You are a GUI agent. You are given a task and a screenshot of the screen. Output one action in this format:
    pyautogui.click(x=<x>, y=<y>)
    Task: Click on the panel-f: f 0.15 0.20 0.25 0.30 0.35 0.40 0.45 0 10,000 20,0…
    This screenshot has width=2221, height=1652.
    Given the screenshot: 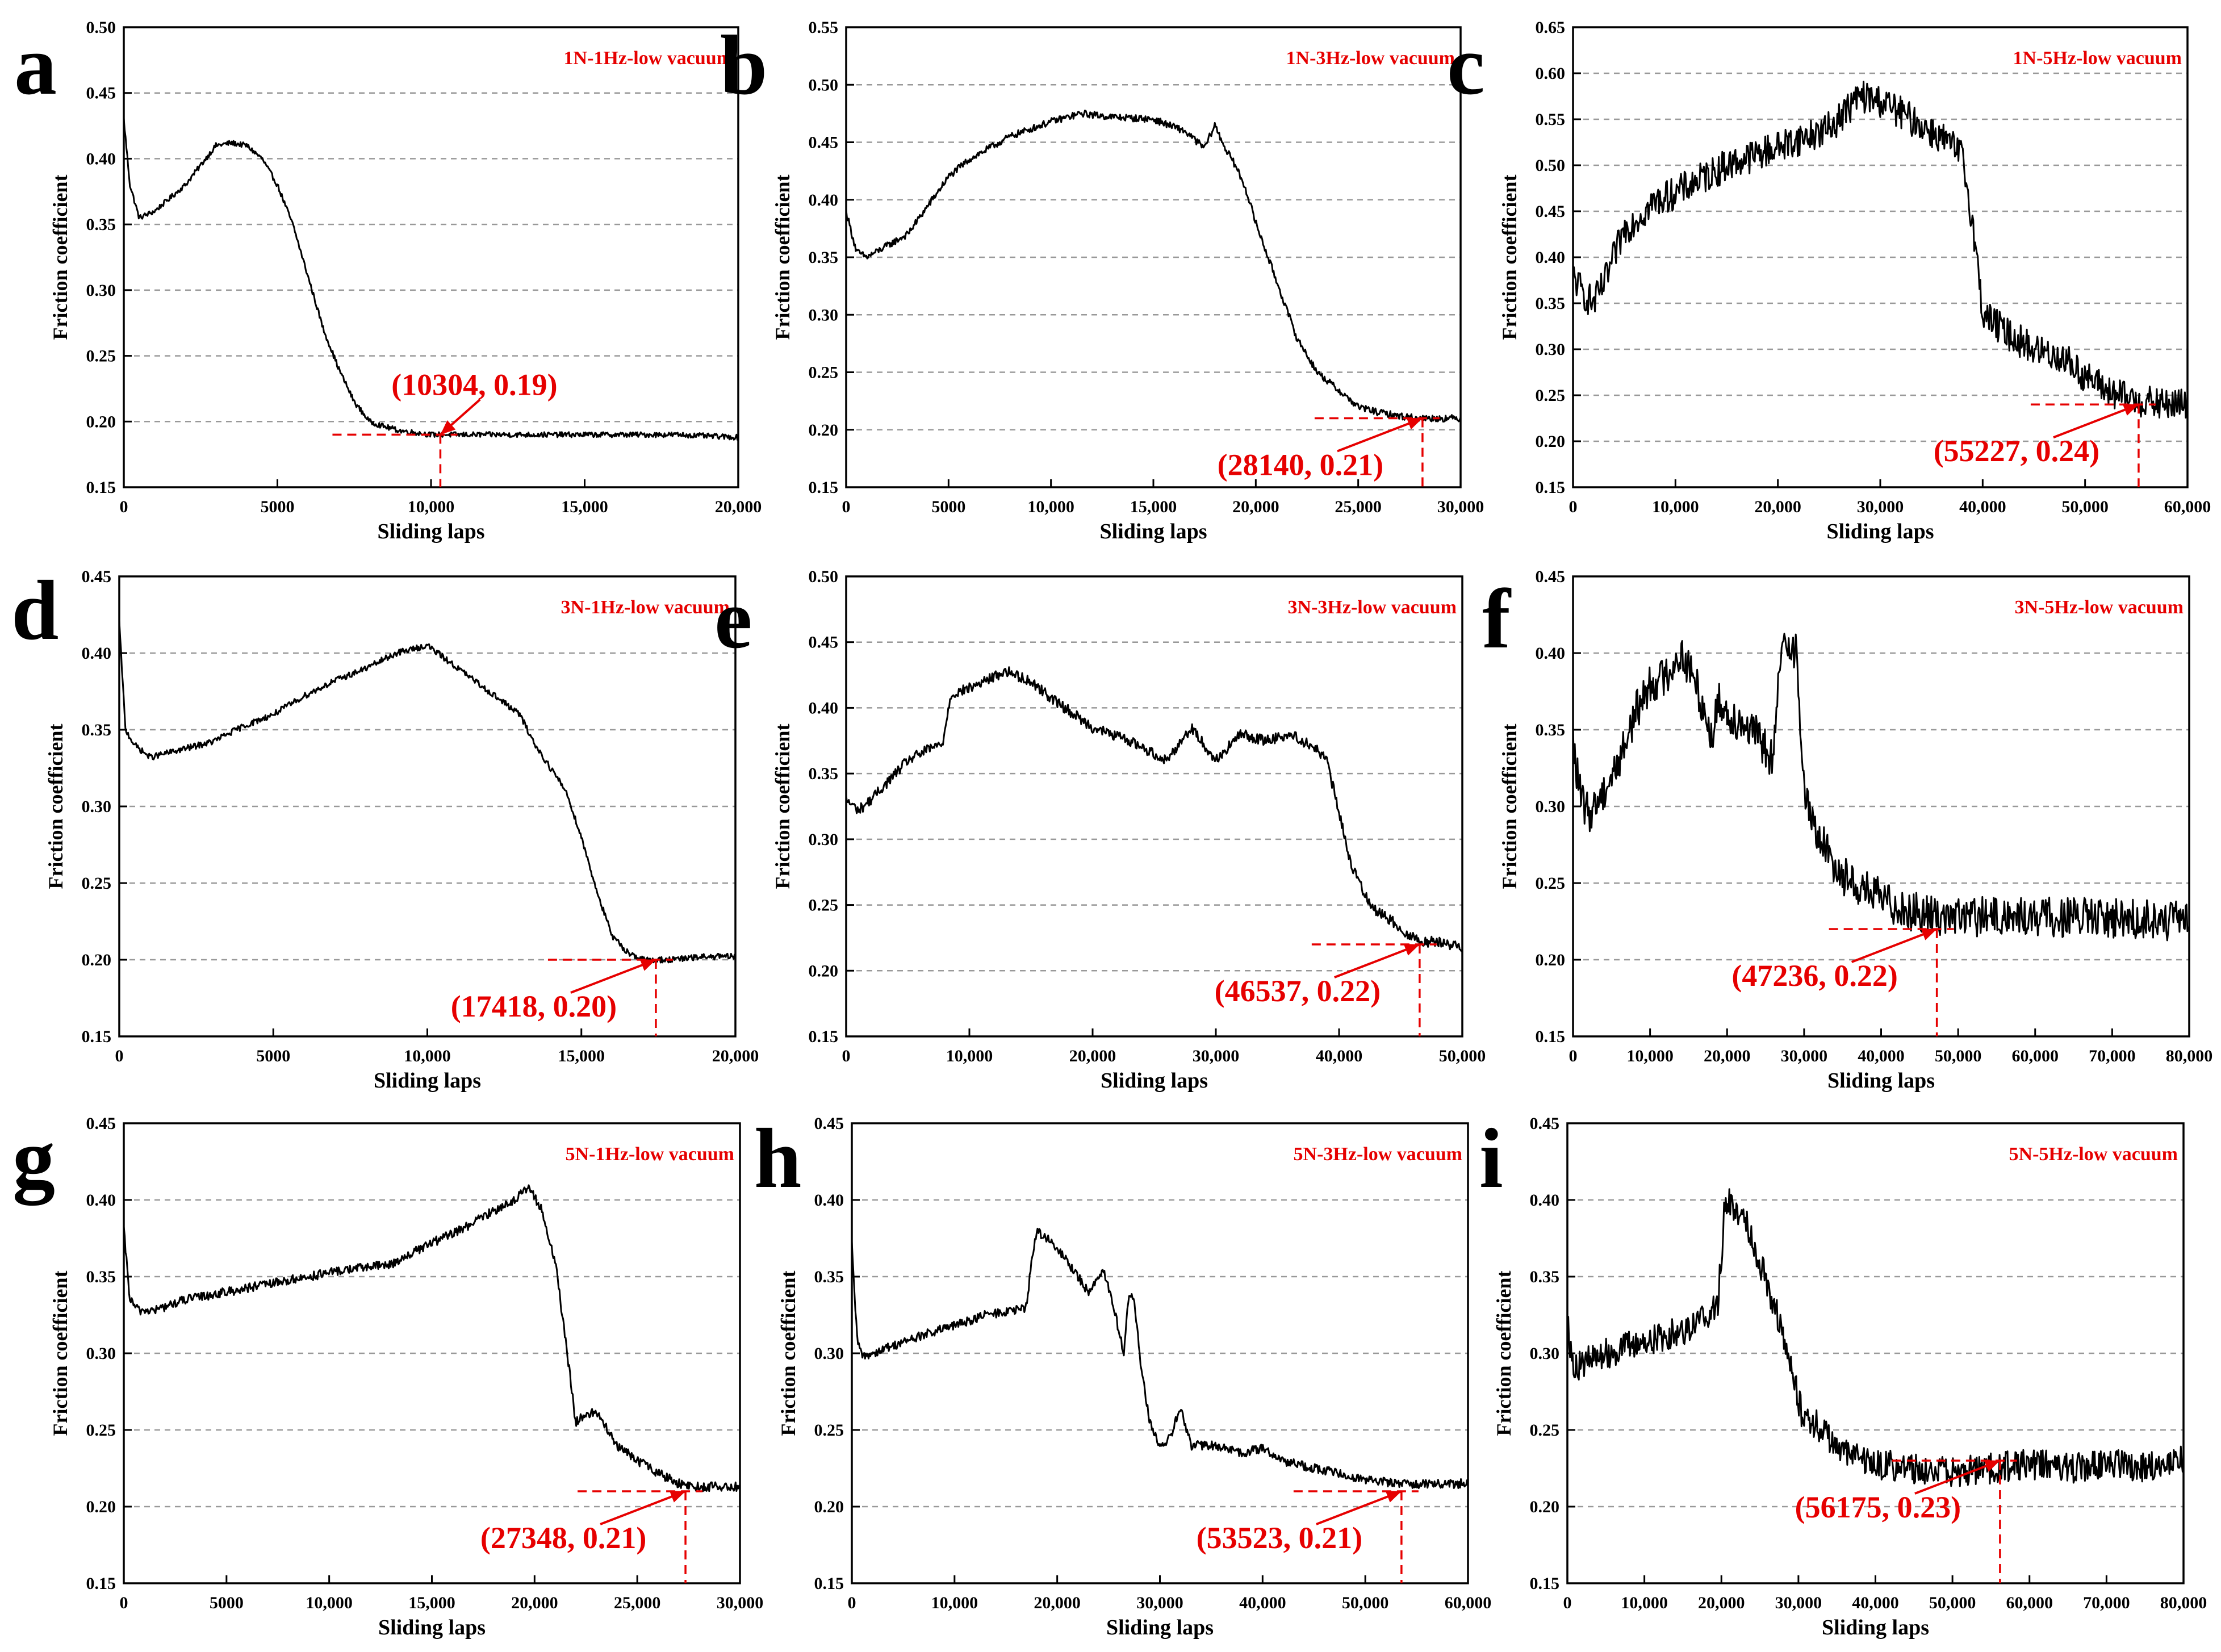 What is the action you would take?
    pyautogui.click(x=1847, y=830)
    